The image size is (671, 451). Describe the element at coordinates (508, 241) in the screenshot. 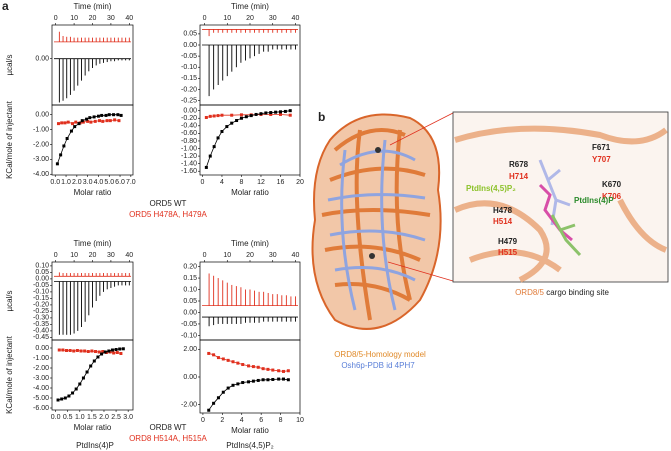

I see `residue: H479` at that location.